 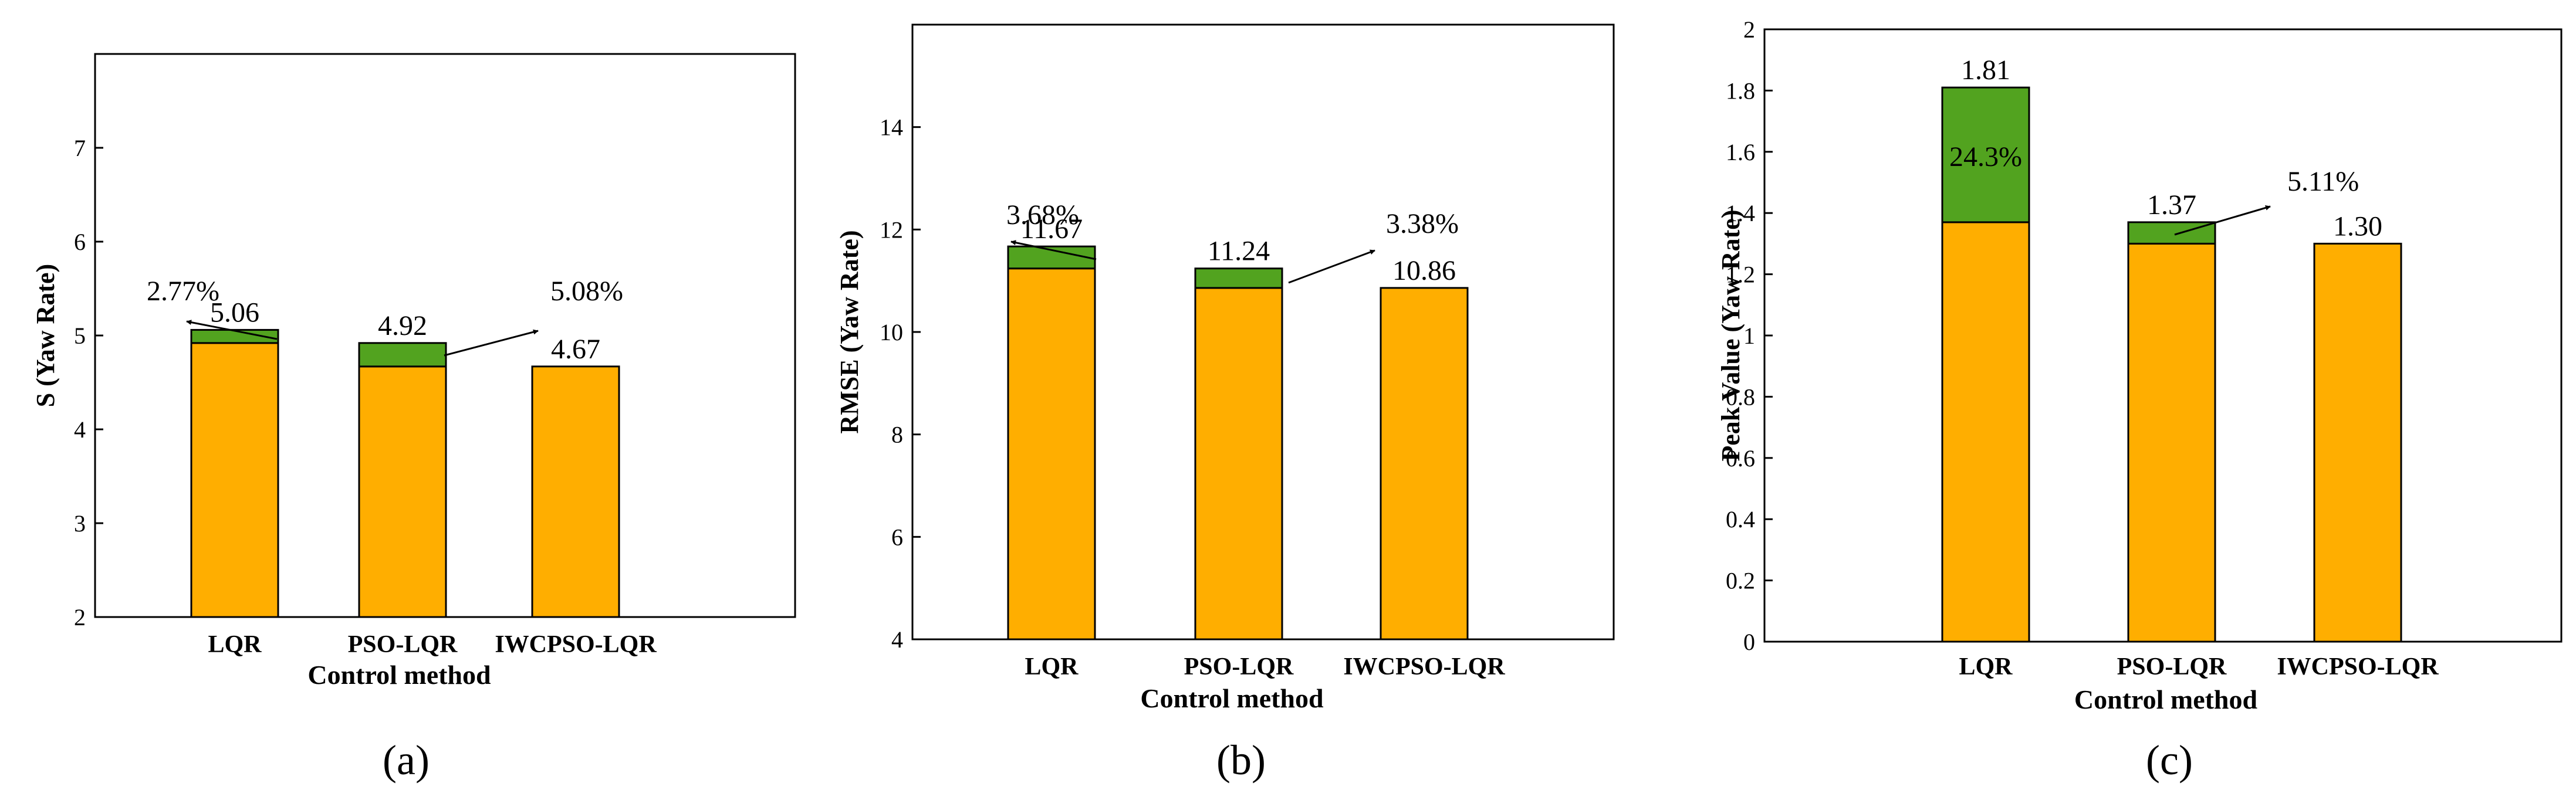 I want to click on y-tick-label: 5, so click(x=80, y=336).